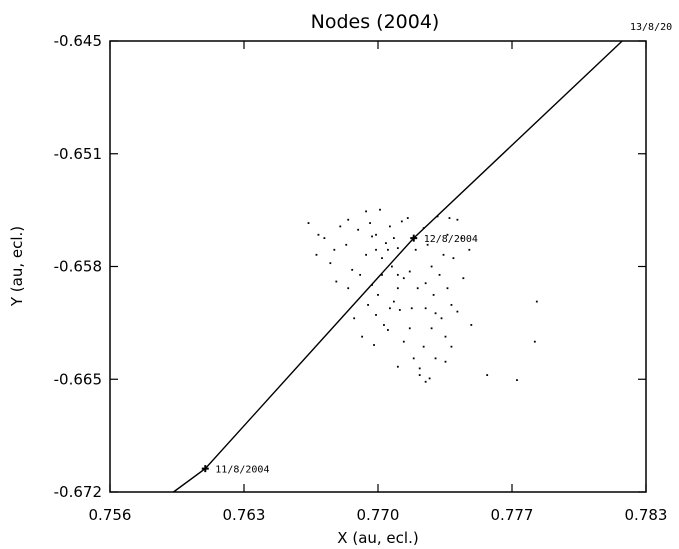 The height and width of the screenshot is (549, 679). What do you see at coordinates (17, 266) in the screenshot?
I see `y-axis-label: Y (au, ecl.)` at bounding box center [17, 266].